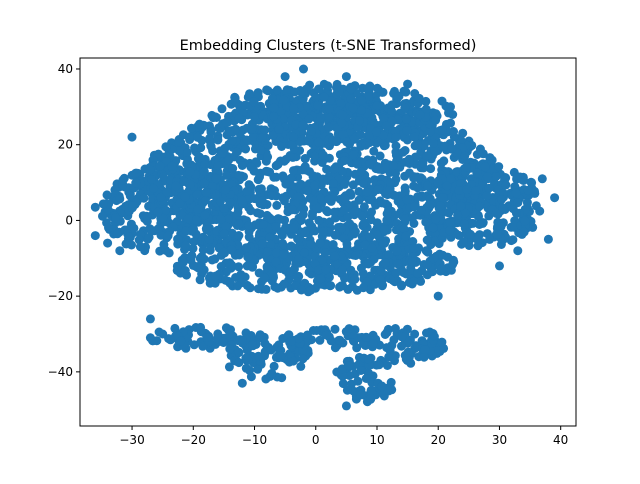 The width and height of the screenshot is (640, 484). Describe the element at coordinates (64, 220) in the screenshot. I see `y-axis: −40 −20 0 20 40` at that location.